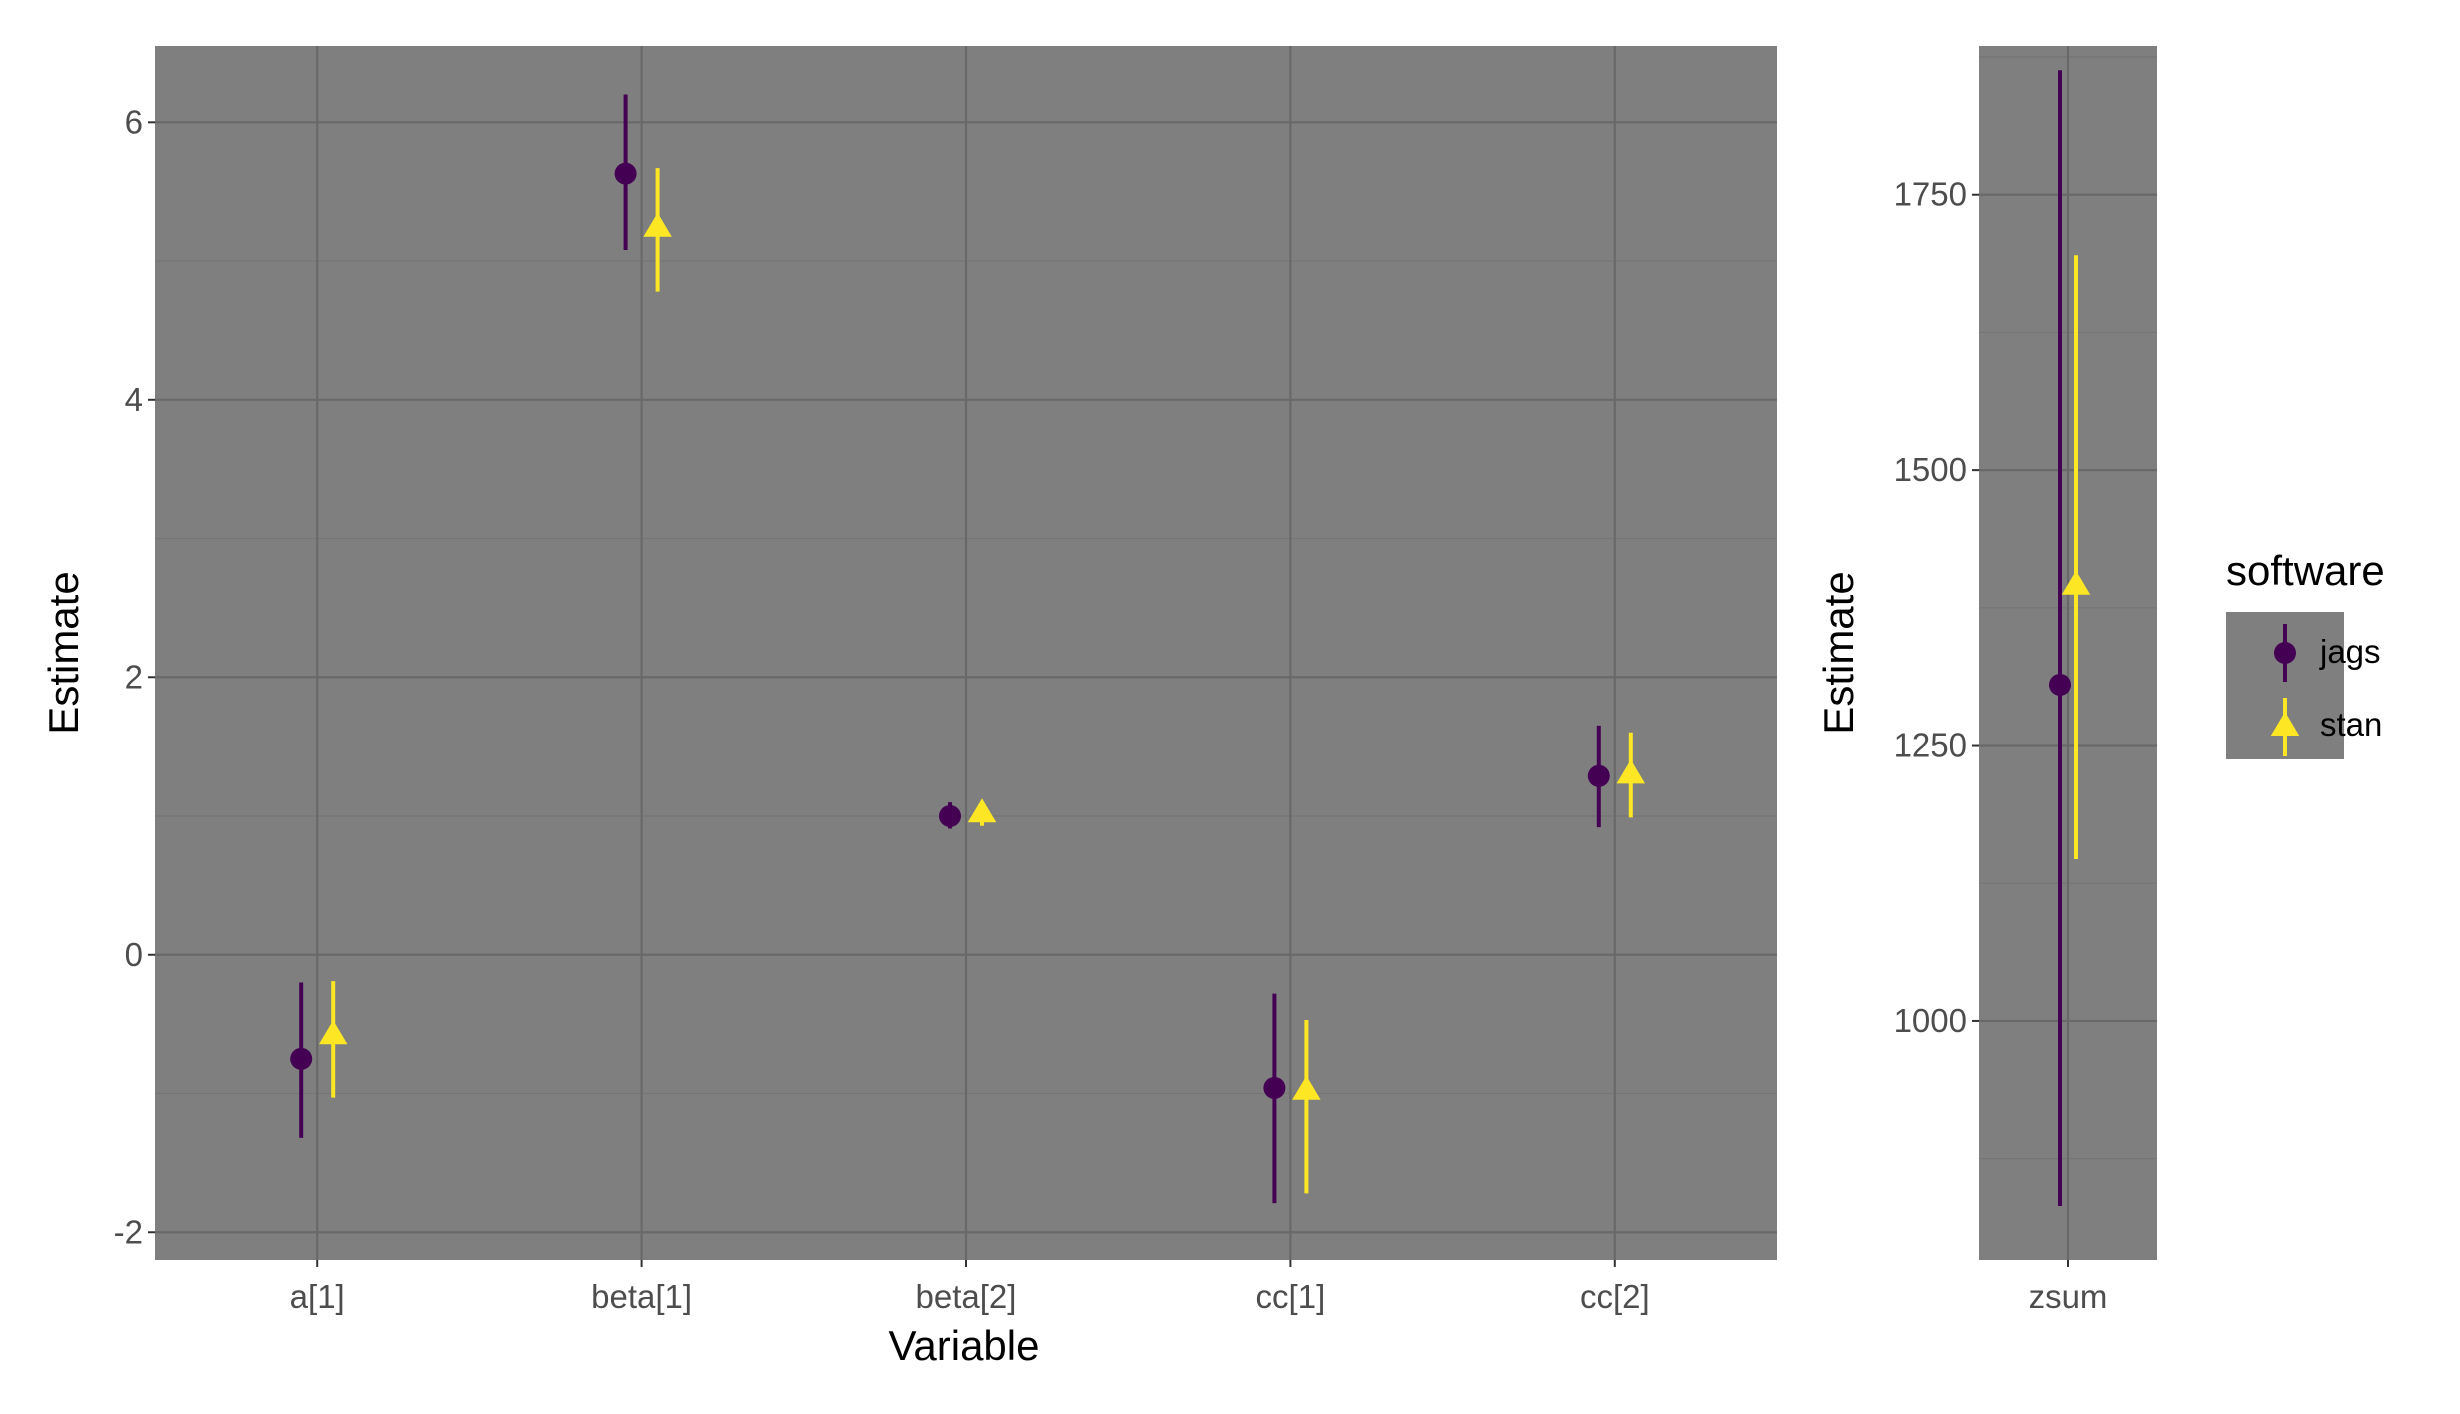 The width and height of the screenshot is (2460, 1414). I want to click on legend-title: software, so click(2305, 570).